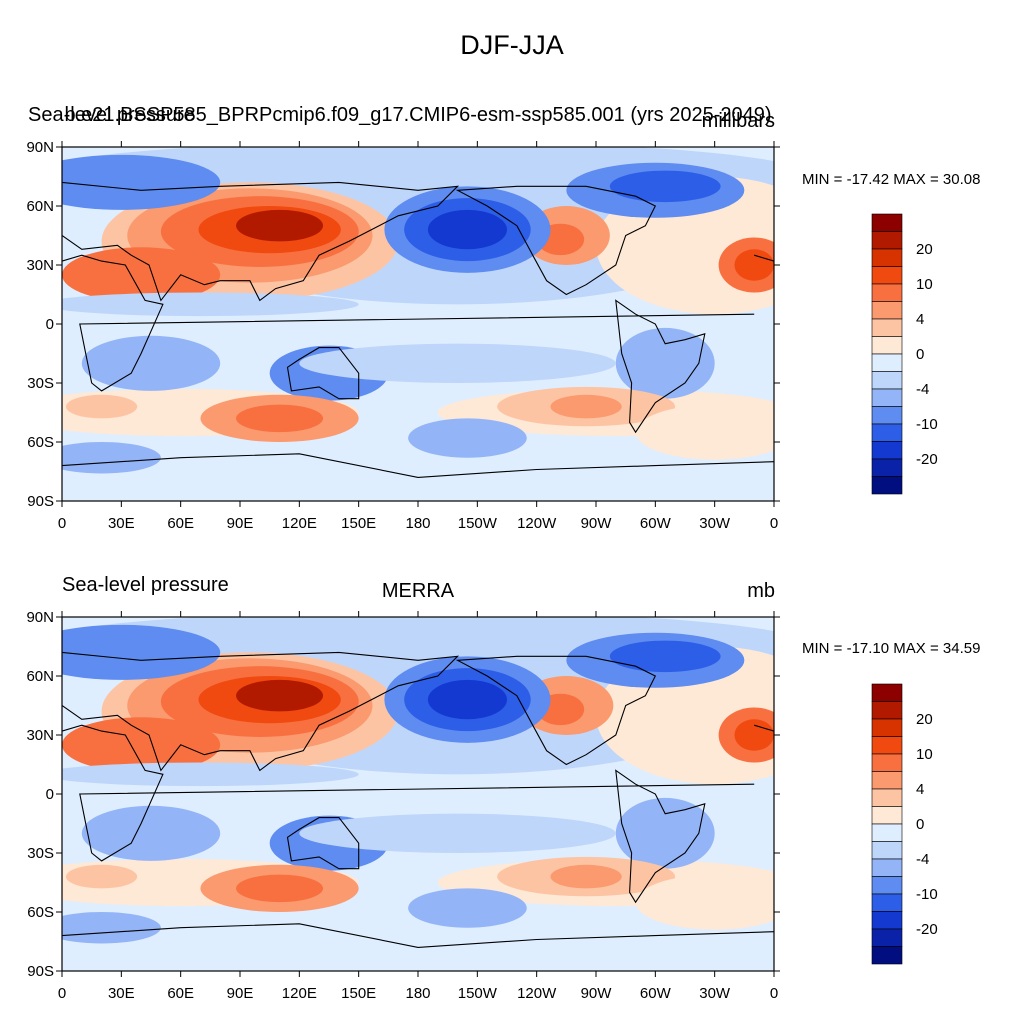 The image size is (1024, 1024). What do you see at coordinates (111, 115) in the screenshot?
I see `panel1-left-title: Sea-level pressure` at bounding box center [111, 115].